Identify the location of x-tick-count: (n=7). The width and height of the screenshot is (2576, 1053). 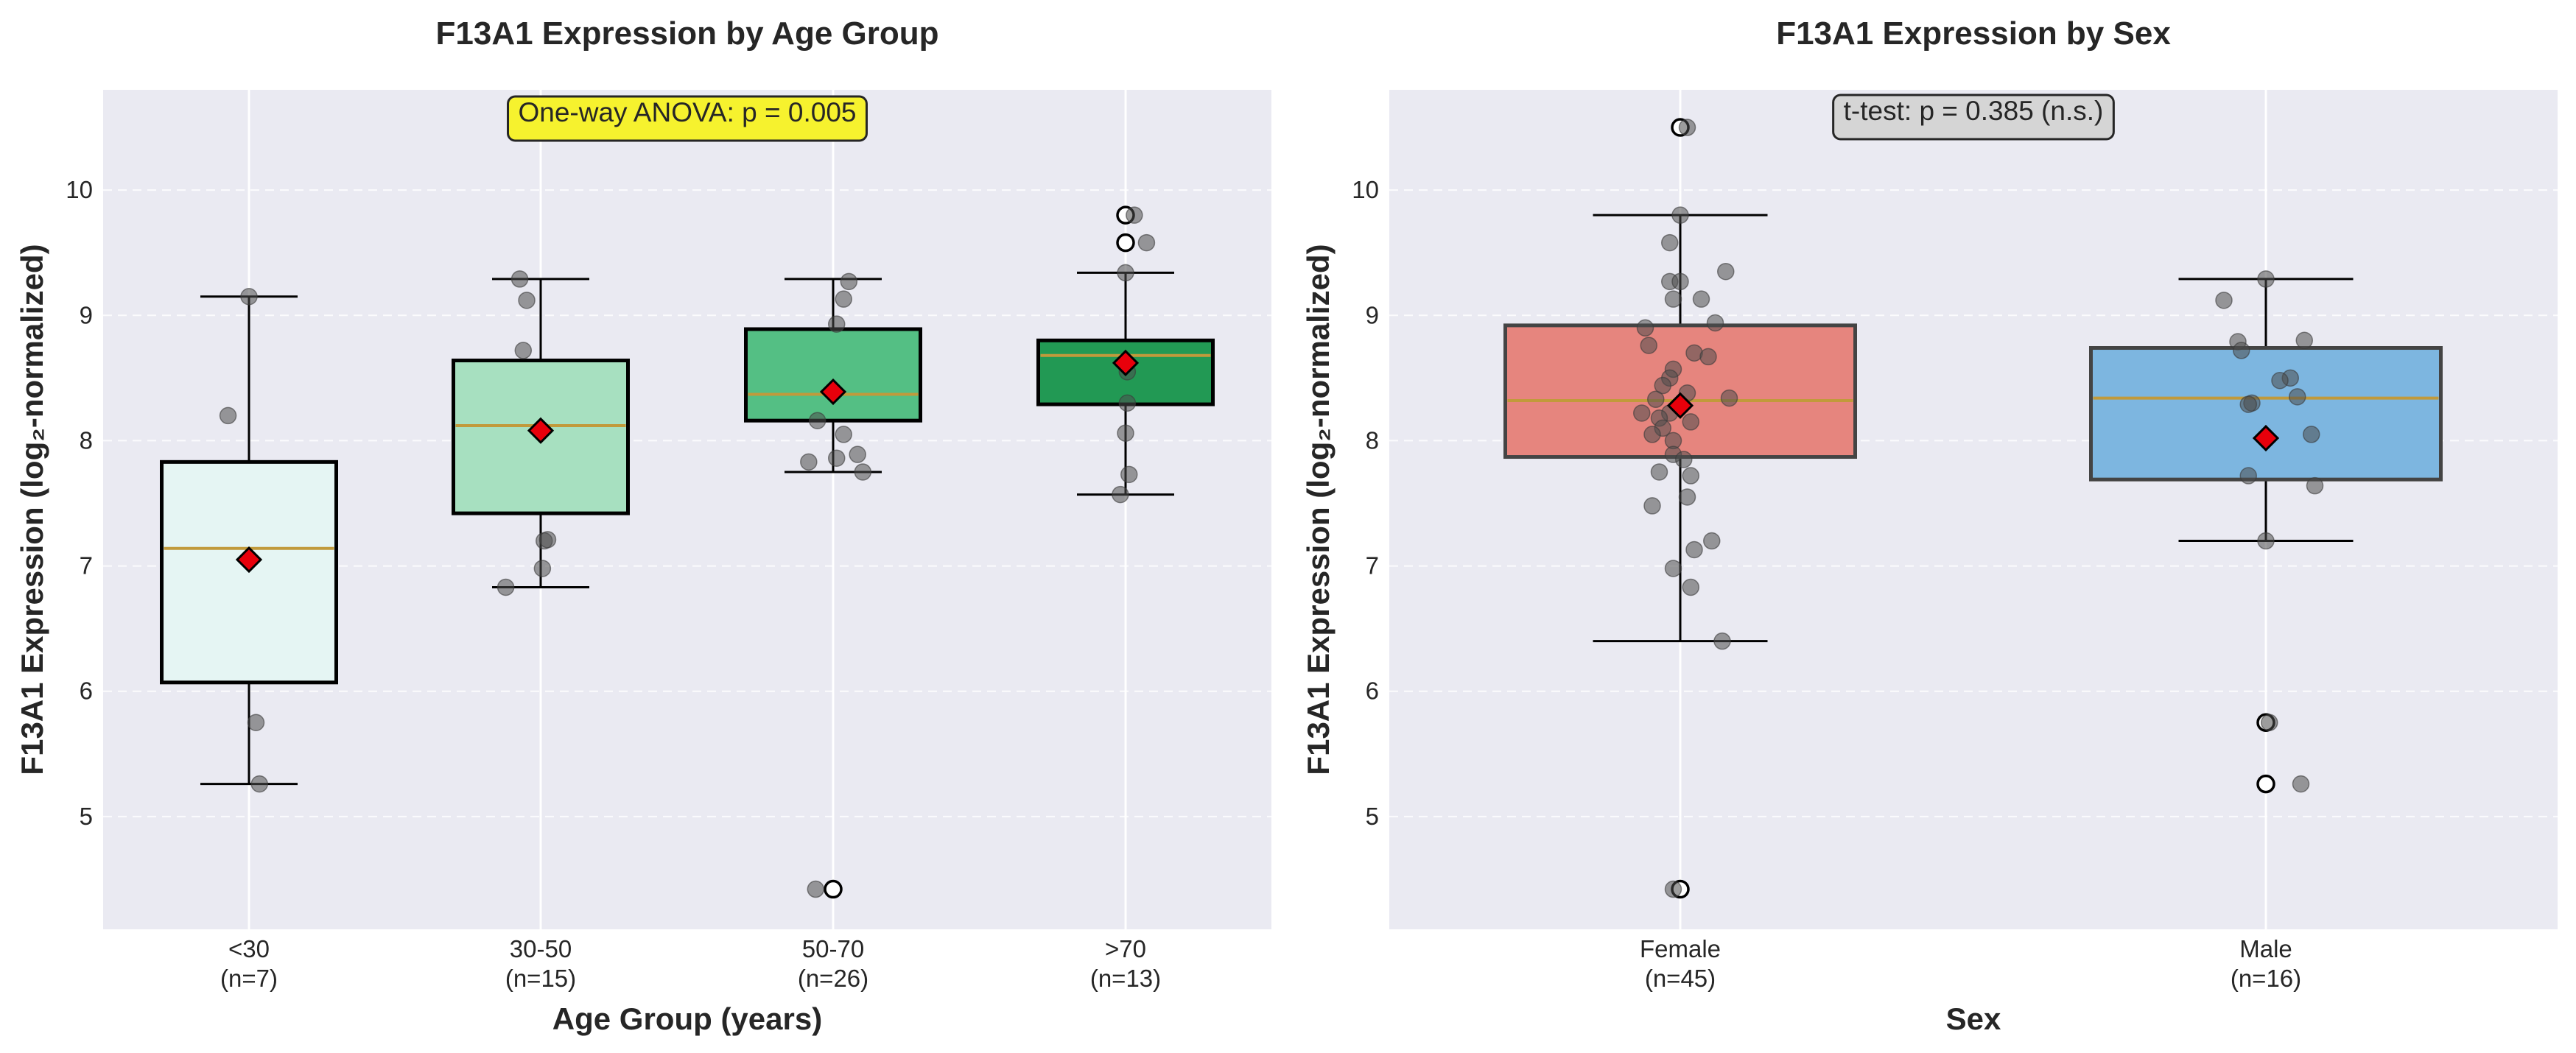
(249, 978).